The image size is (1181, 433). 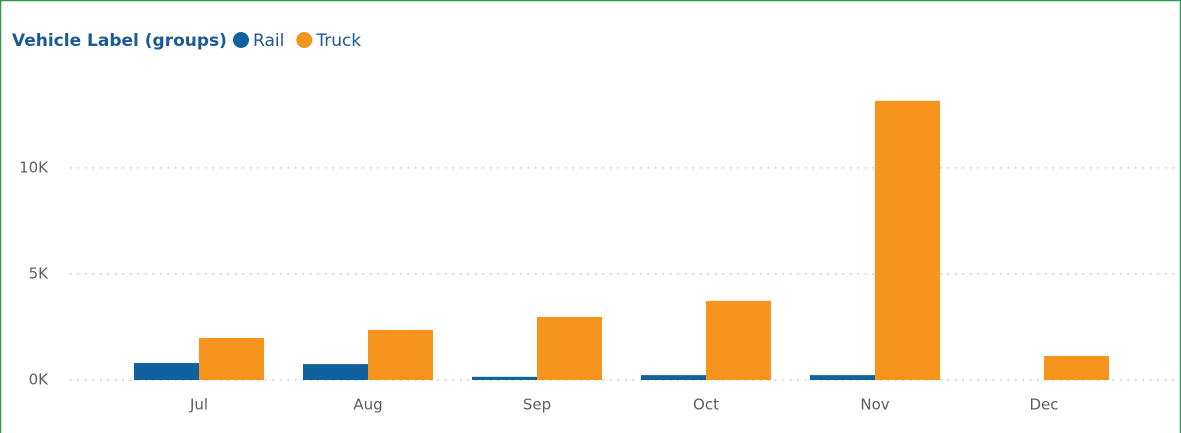 What do you see at coordinates (874, 405) in the screenshot?
I see `x-tick-label: Nov` at bounding box center [874, 405].